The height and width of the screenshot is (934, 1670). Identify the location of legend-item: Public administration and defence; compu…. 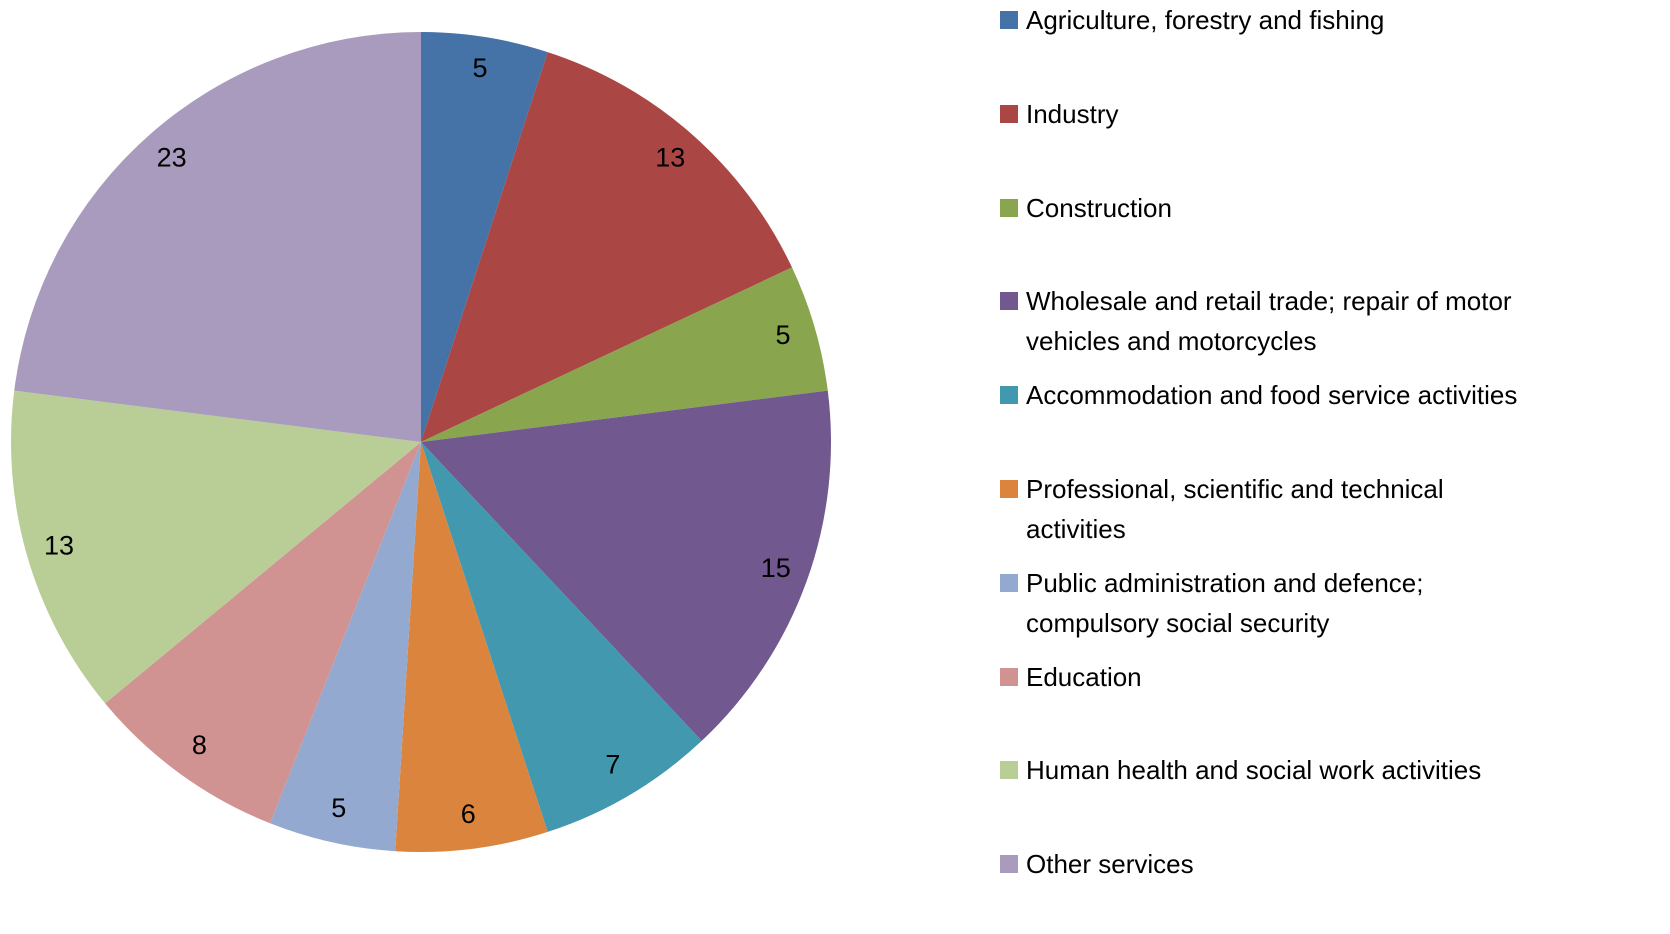
(1273, 603).